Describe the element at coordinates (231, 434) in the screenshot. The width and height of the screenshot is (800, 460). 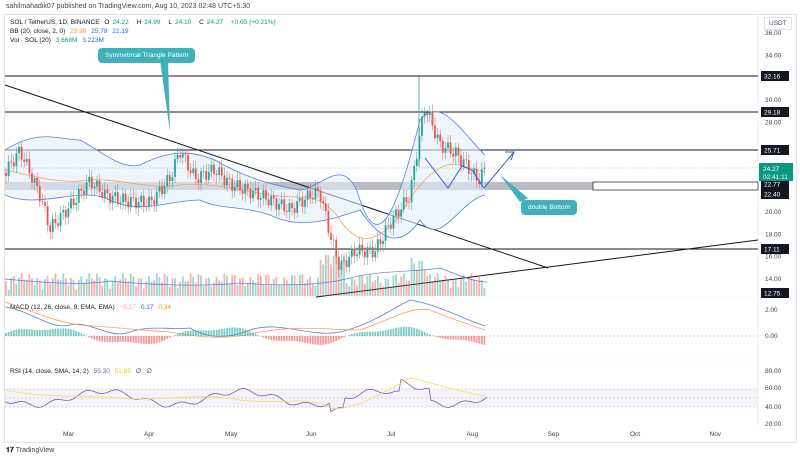
I see `time-axis-may: May` at that location.